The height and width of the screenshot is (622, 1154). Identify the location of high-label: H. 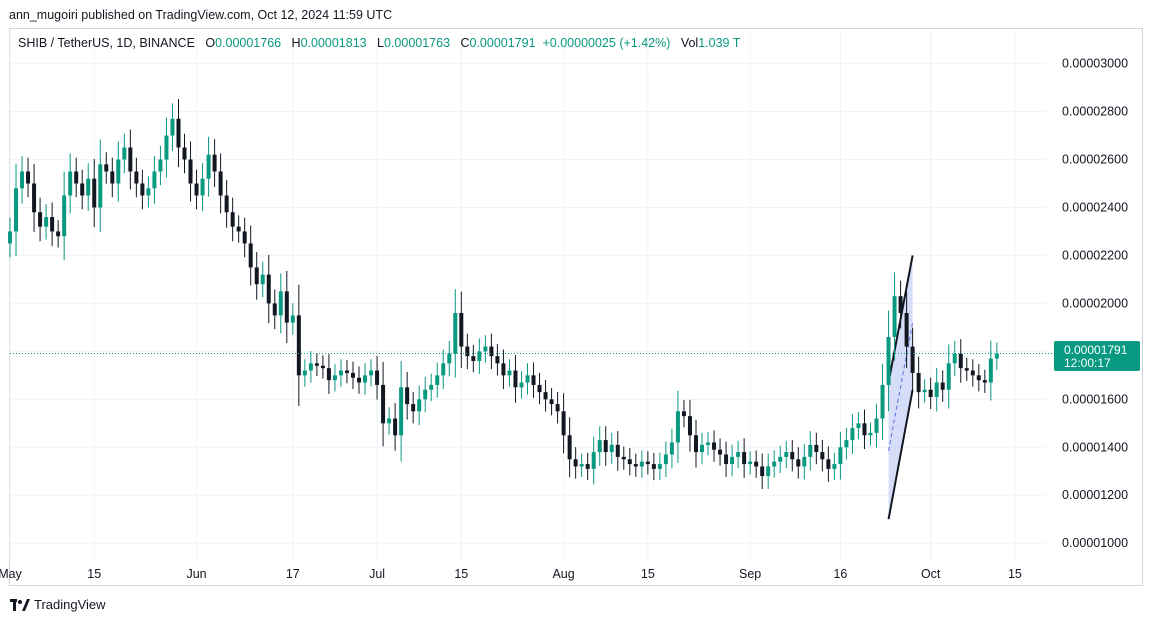
(296, 43).